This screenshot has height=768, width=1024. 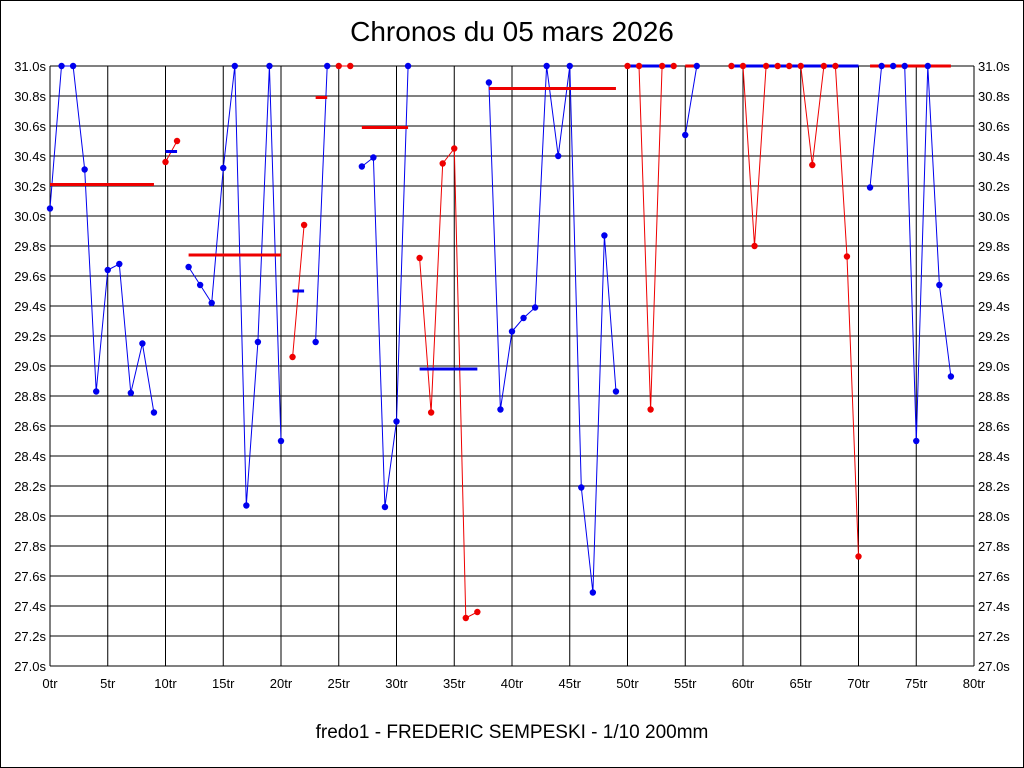 What do you see at coordinates (30, 636) in the screenshot?
I see `y-tick-label-left: 27.2s` at bounding box center [30, 636].